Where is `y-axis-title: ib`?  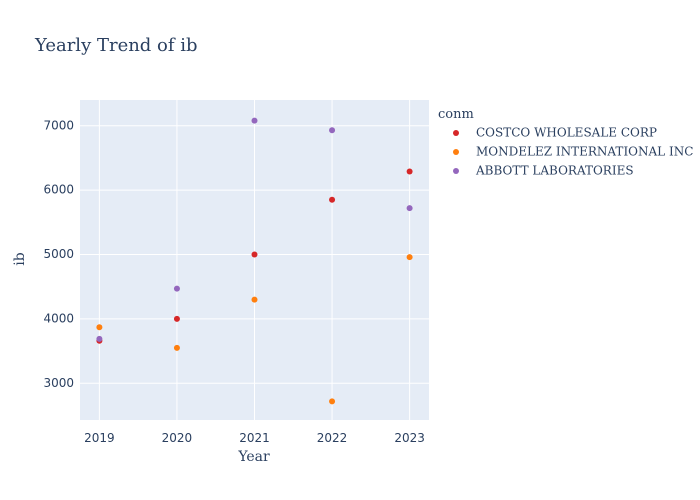
y-axis-title: ib is located at coordinates (20, 258).